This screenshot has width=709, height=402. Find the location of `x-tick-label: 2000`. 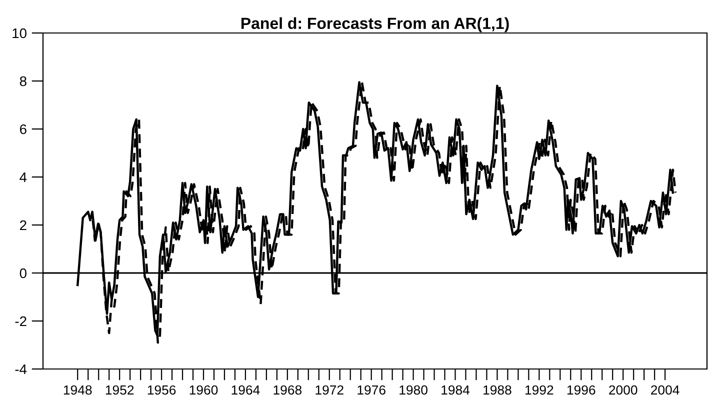

x-tick-label: 2000 is located at coordinates (623, 390).